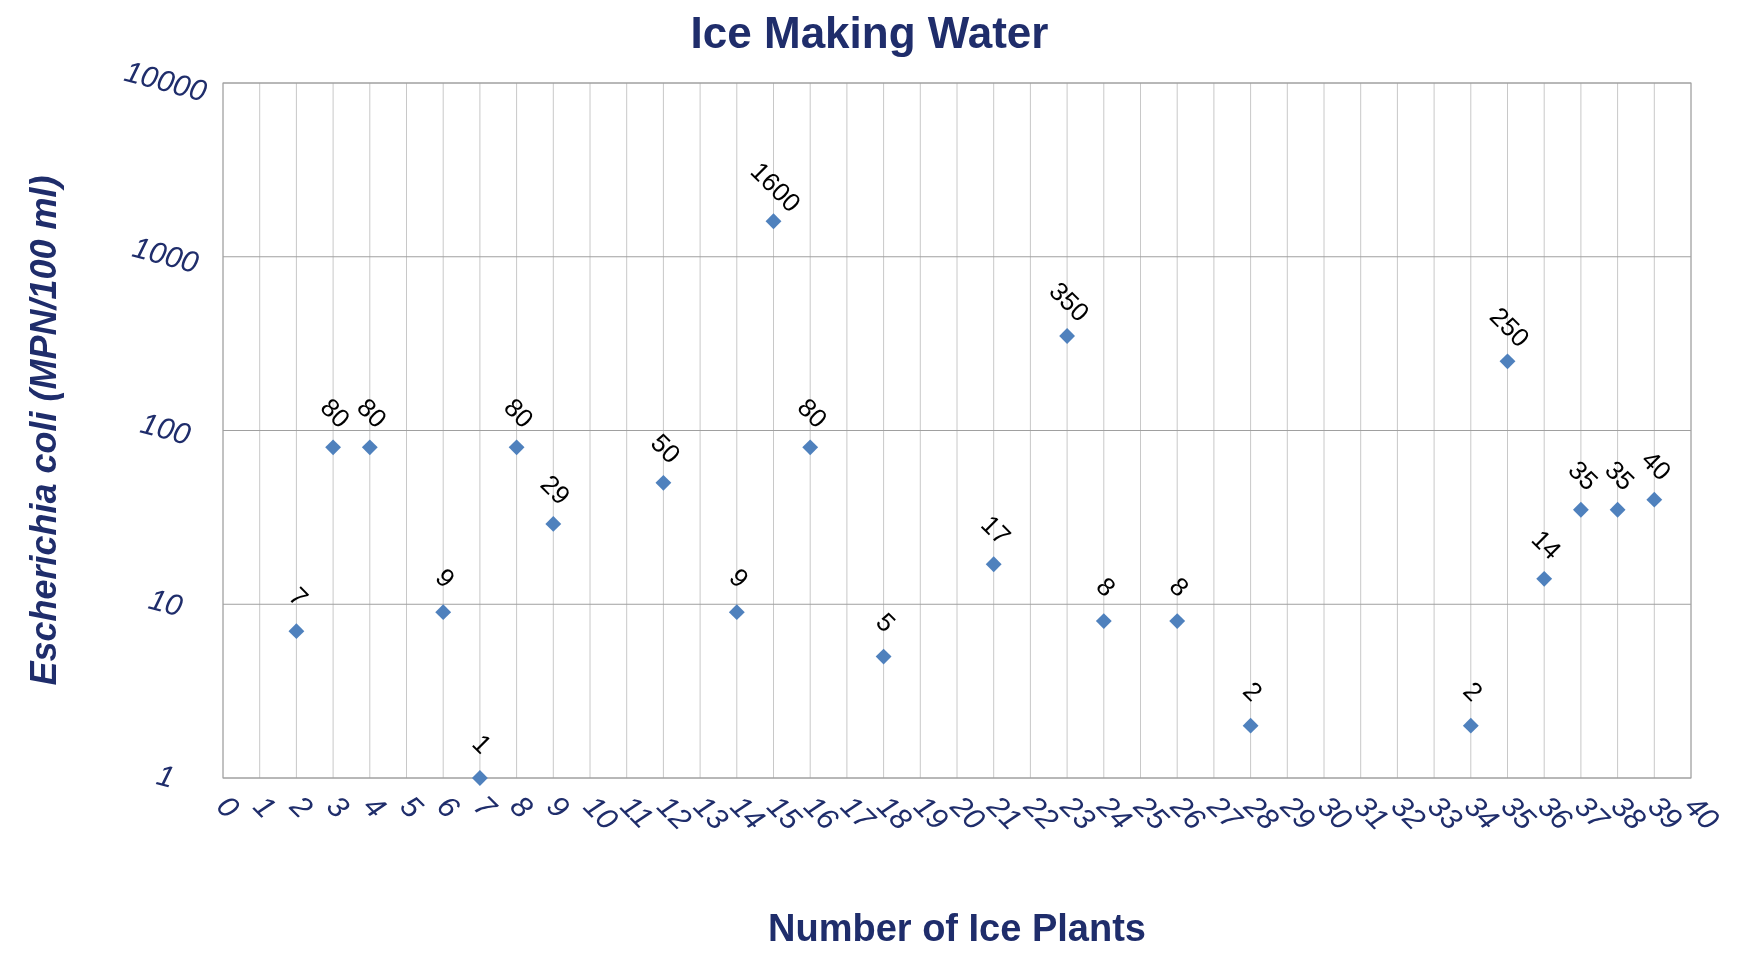 The image size is (1739, 961). Describe the element at coordinates (166, 428) in the screenshot. I see `y-tick-label: 100` at that location.